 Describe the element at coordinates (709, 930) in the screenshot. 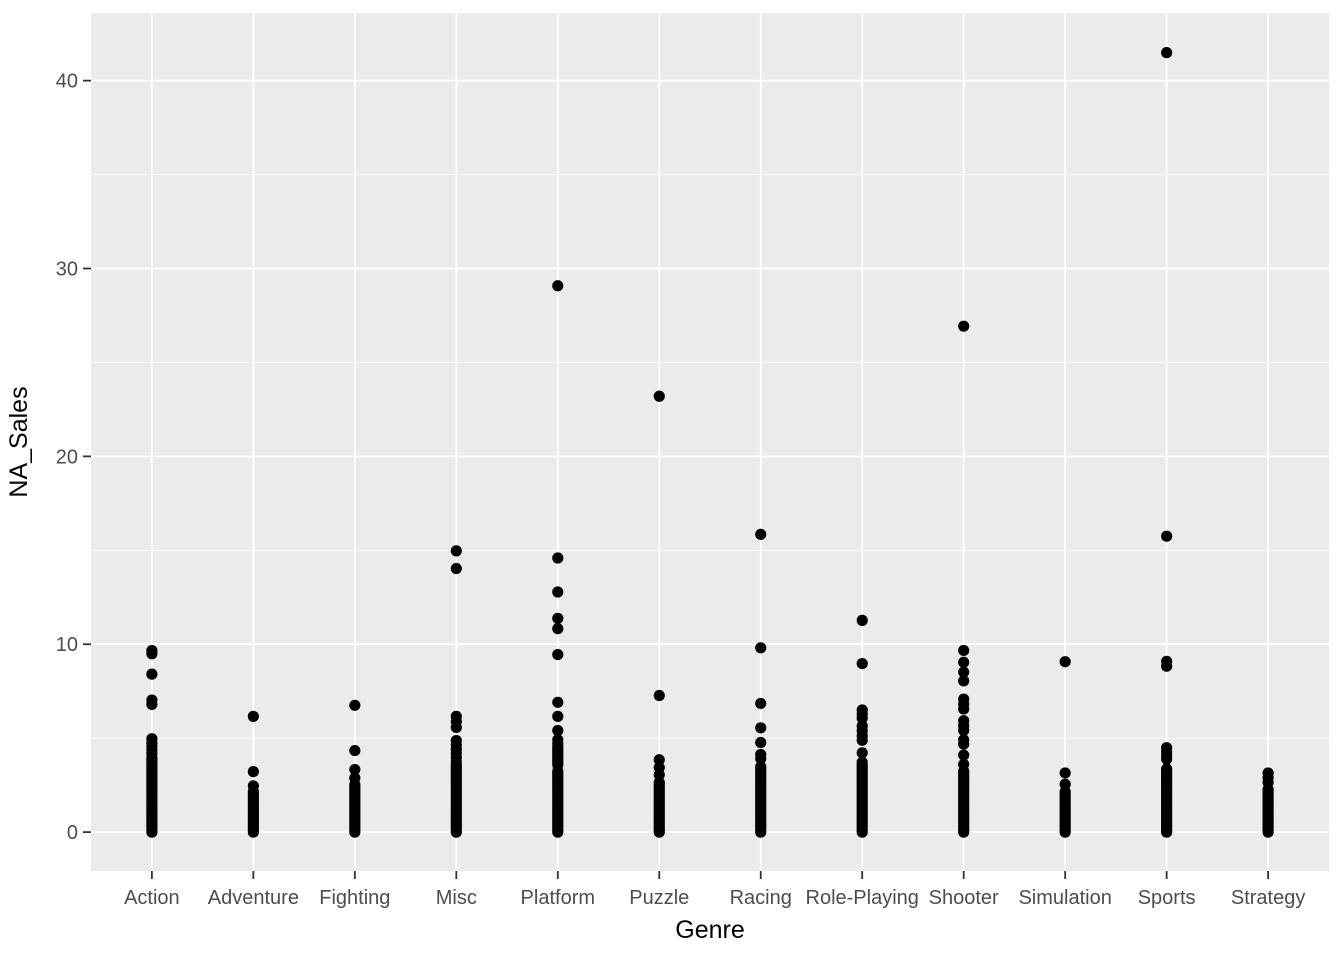

I see `x-axis-title: Genre` at that location.